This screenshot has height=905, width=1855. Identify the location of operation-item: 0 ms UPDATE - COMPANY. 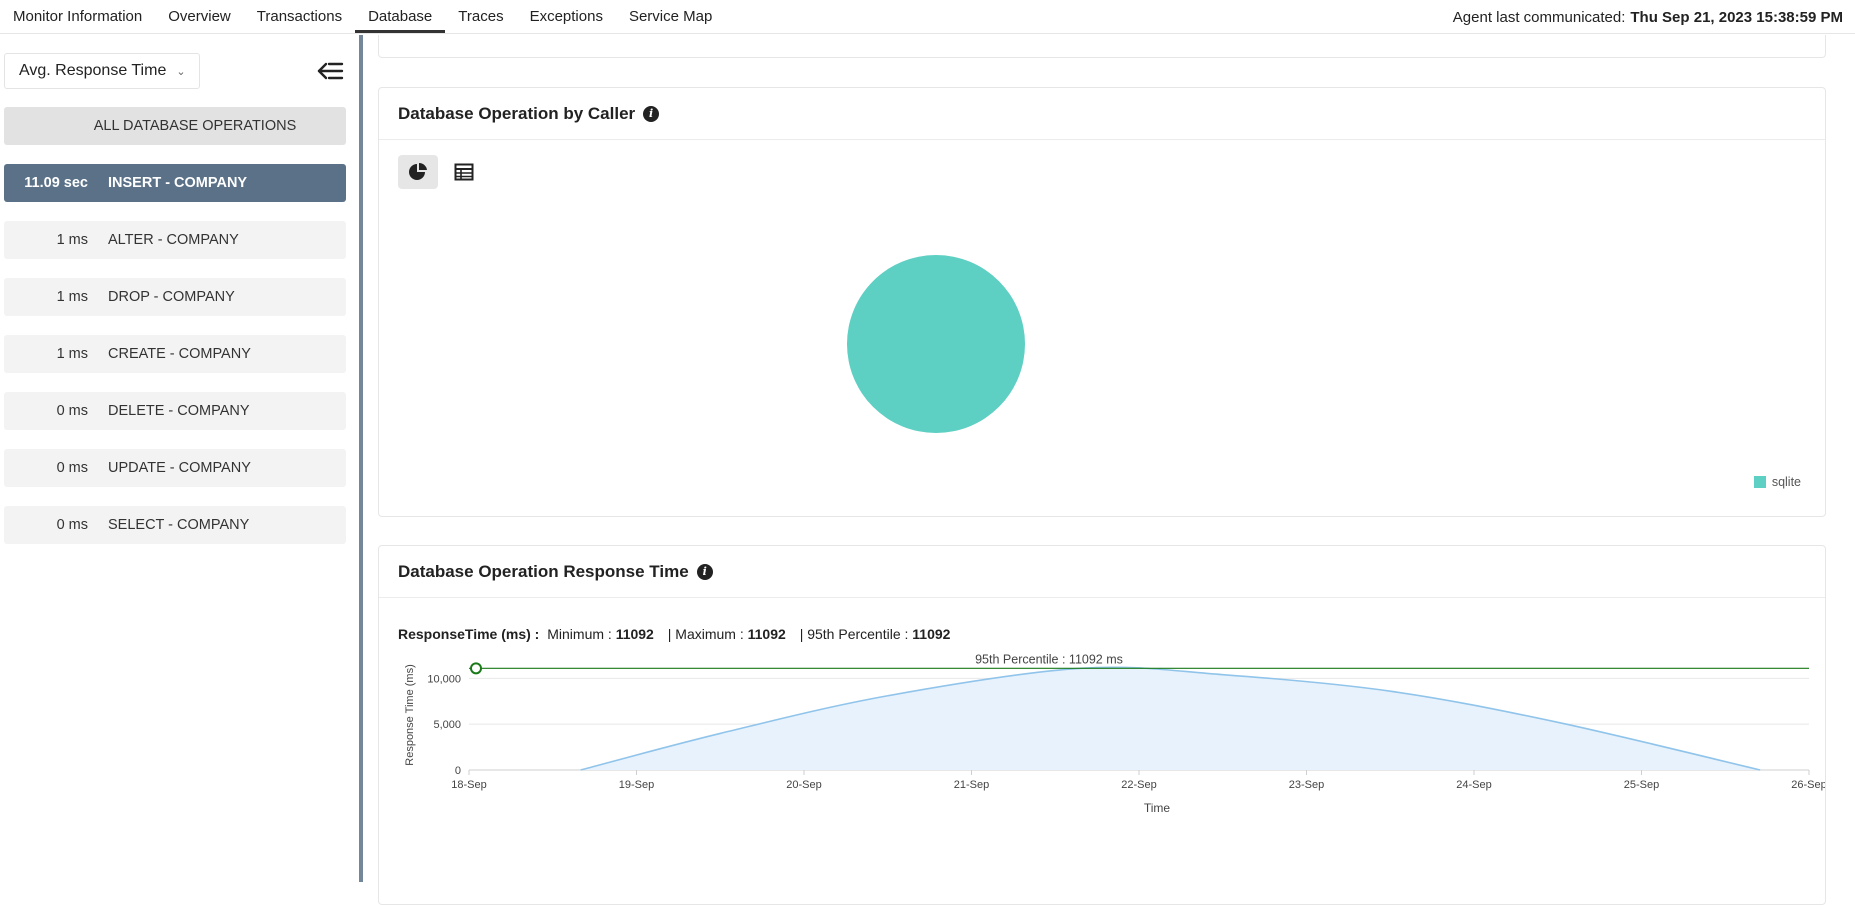
(175, 468).